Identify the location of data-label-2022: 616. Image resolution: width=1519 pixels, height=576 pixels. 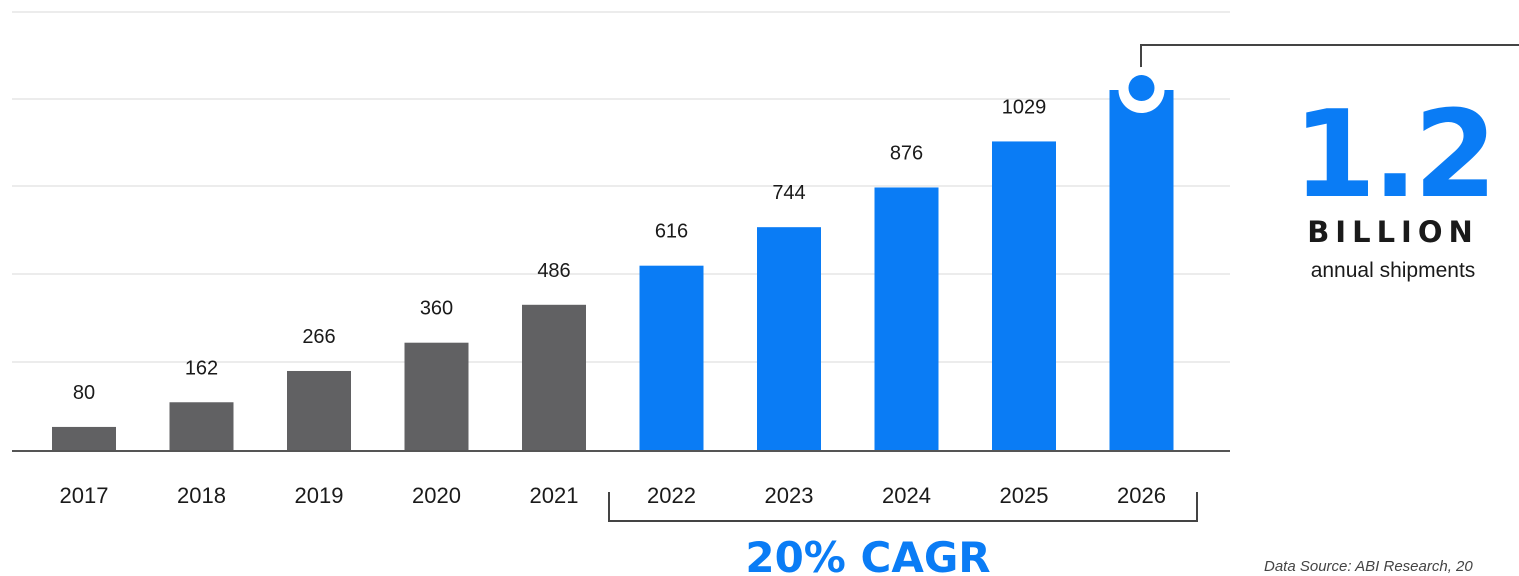
(671, 232).